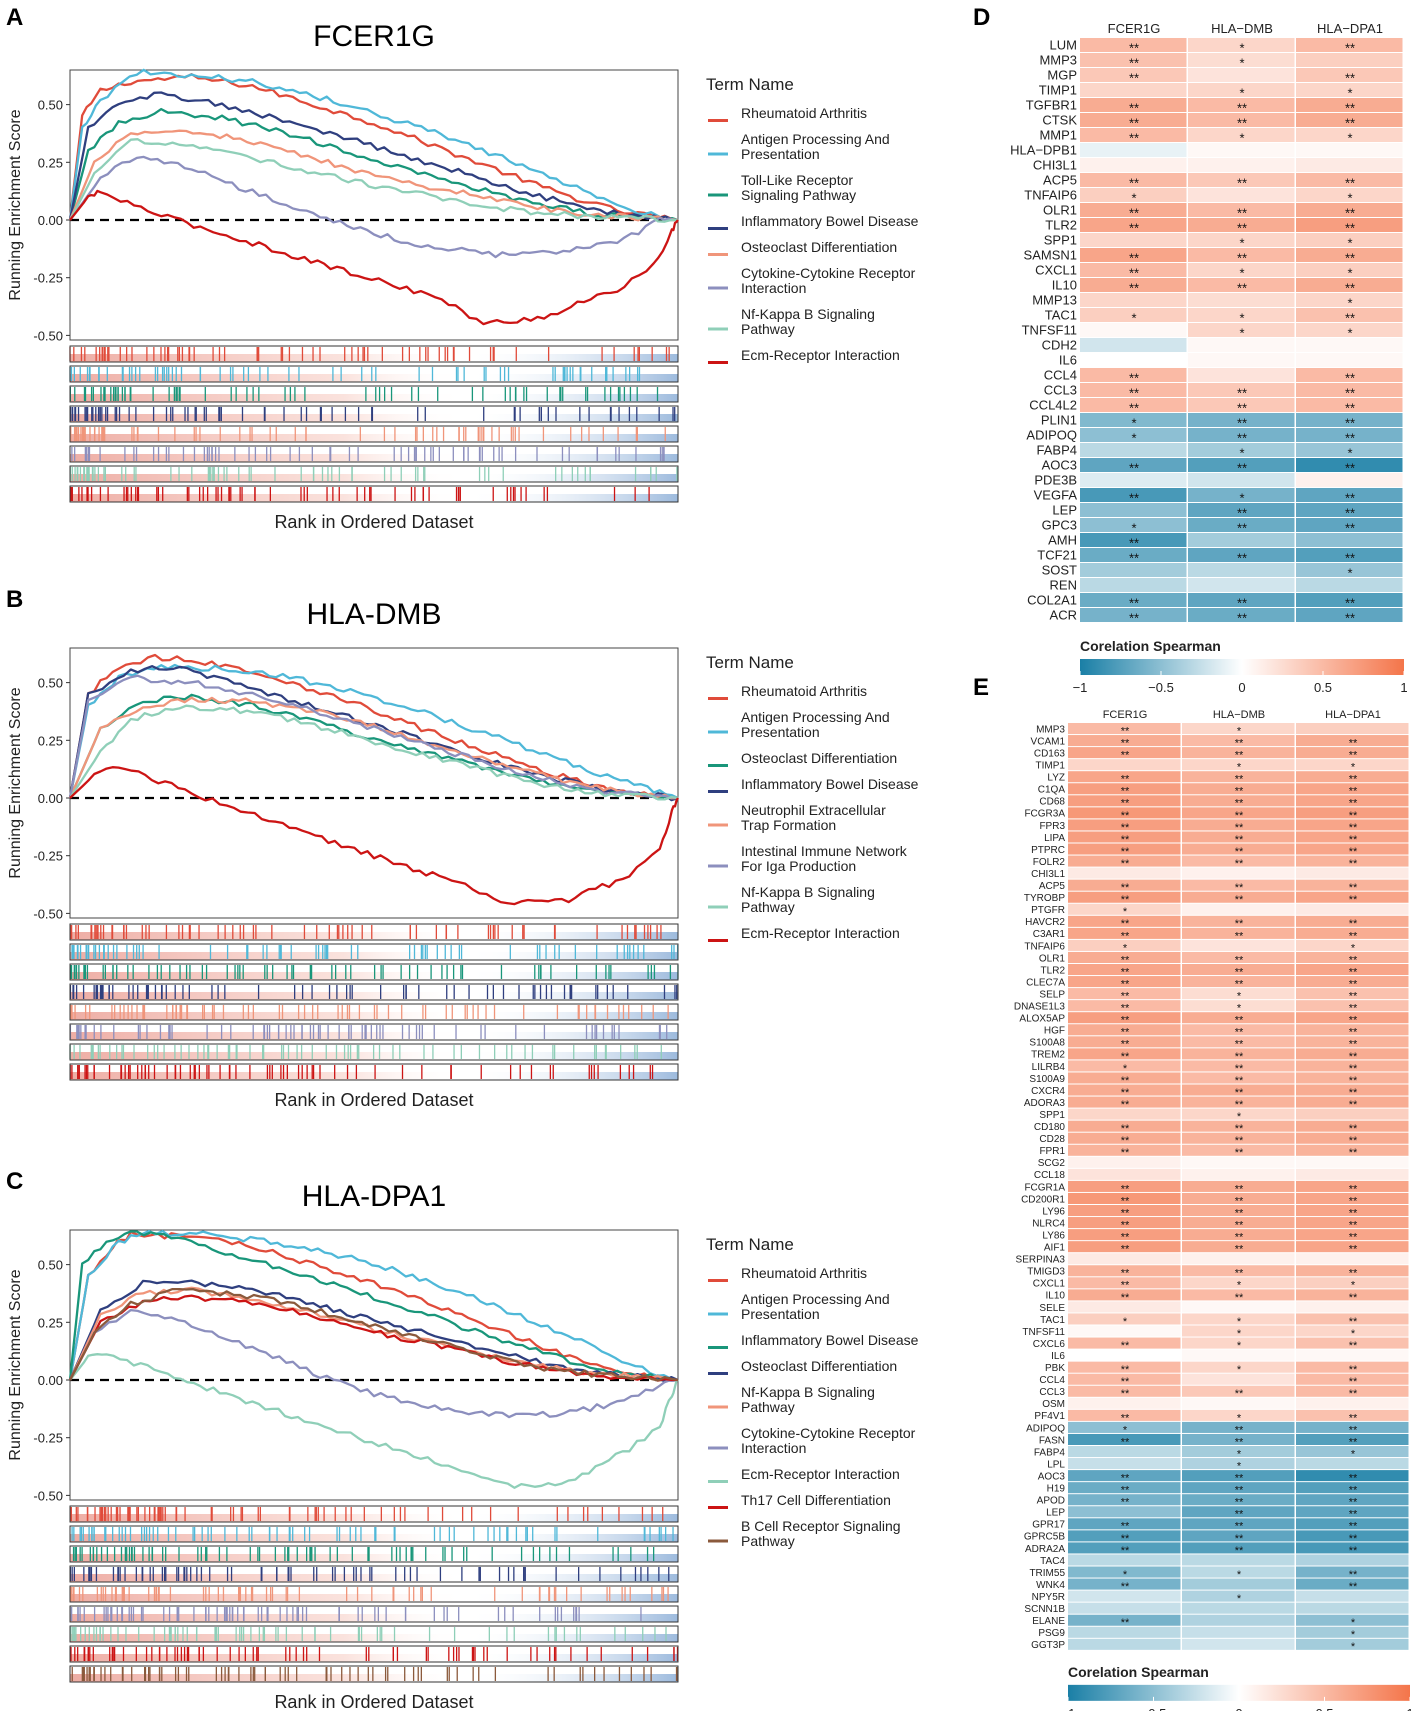  Describe the element at coordinates (1064, 285) in the screenshot. I see `gene-label: IL10` at that location.